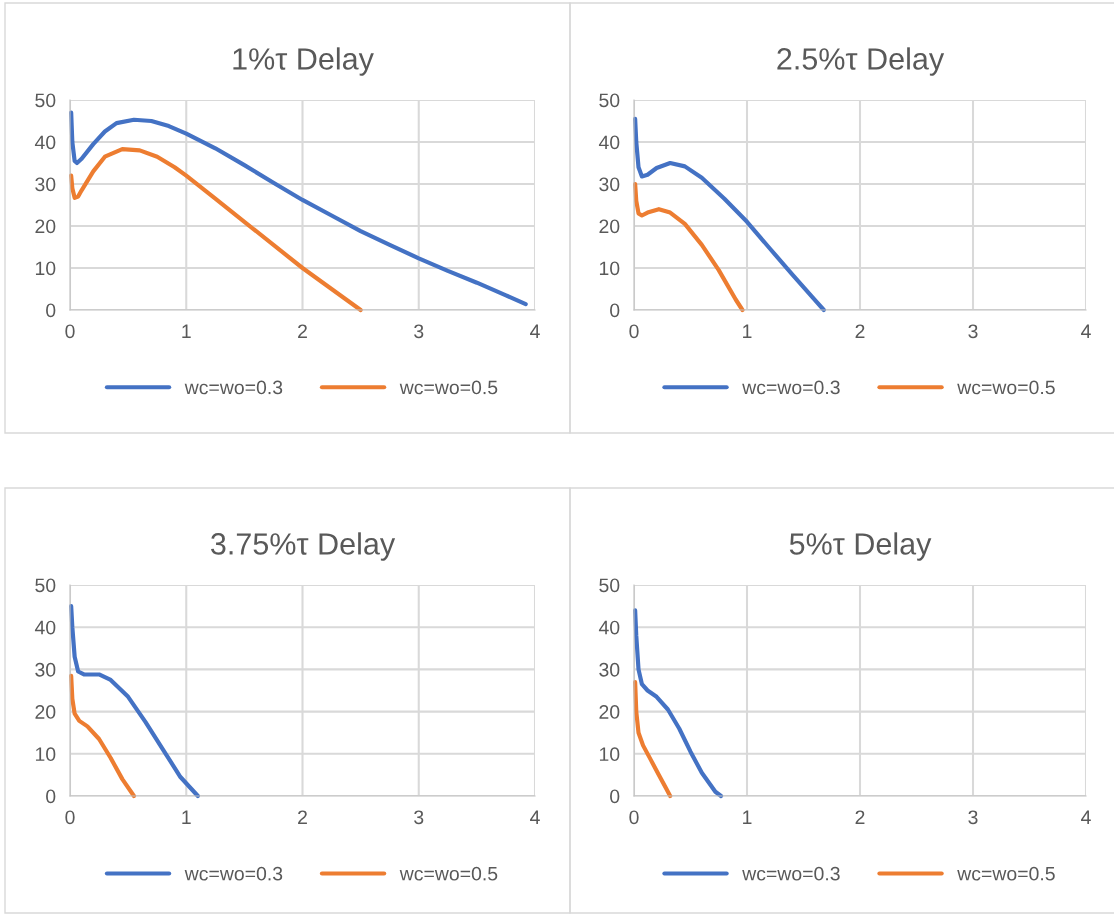 This screenshot has height=915, width=1114. What do you see at coordinates (303, 61) in the screenshot?
I see `chart-title: 1%τ Delay` at bounding box center [303, 61].